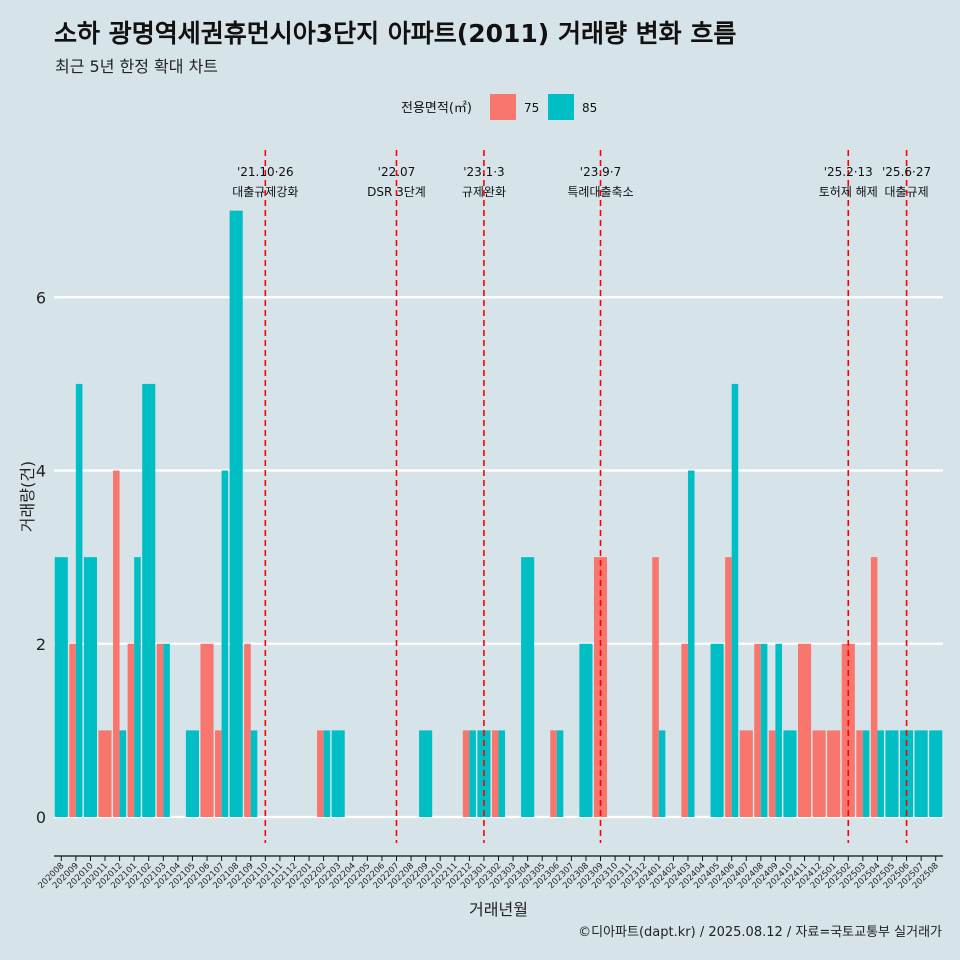 This screenshot has height=960, width=960. What do you see at coordinates (41, 297) in the screenshot?
I see `y-tick-label: 6` at bounding box center [41, 297].